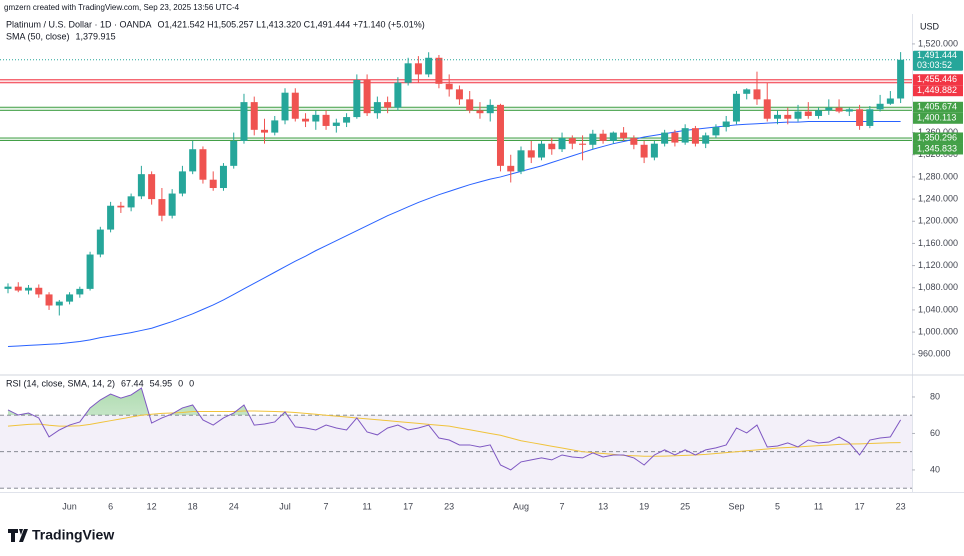 The image size is (964, 556). I want to click on last-price-label: 1,491.444, so click(937, 55).